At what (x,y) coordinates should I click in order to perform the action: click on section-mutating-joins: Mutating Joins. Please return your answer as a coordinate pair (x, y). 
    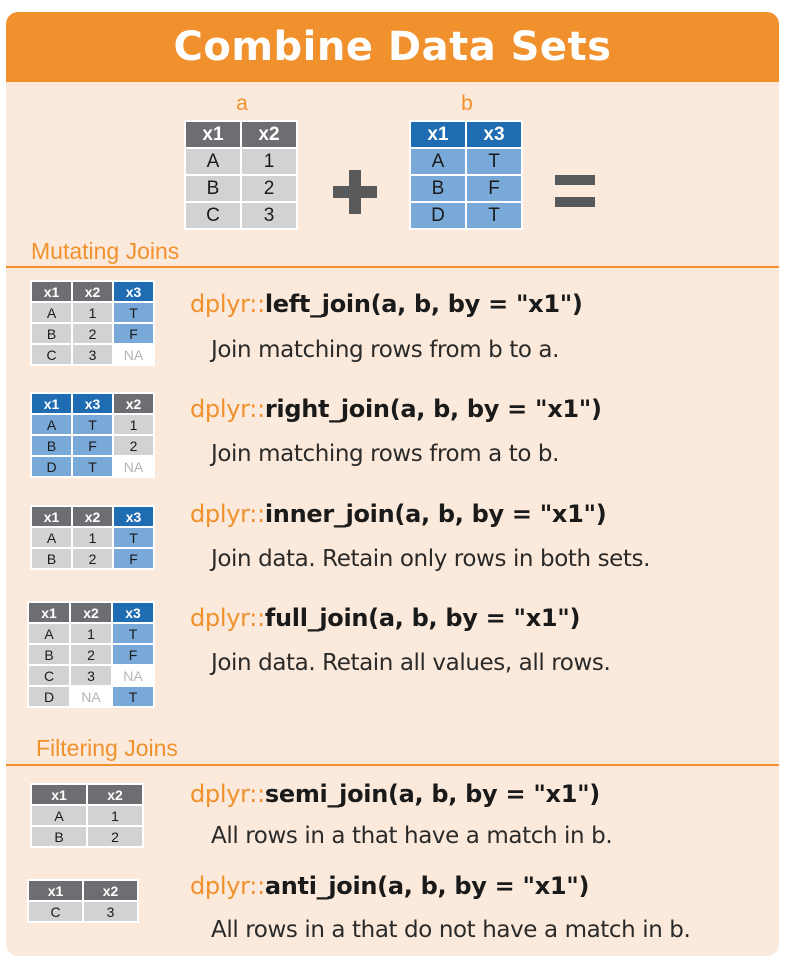
    Looking at the image, I should click on (105, 251).